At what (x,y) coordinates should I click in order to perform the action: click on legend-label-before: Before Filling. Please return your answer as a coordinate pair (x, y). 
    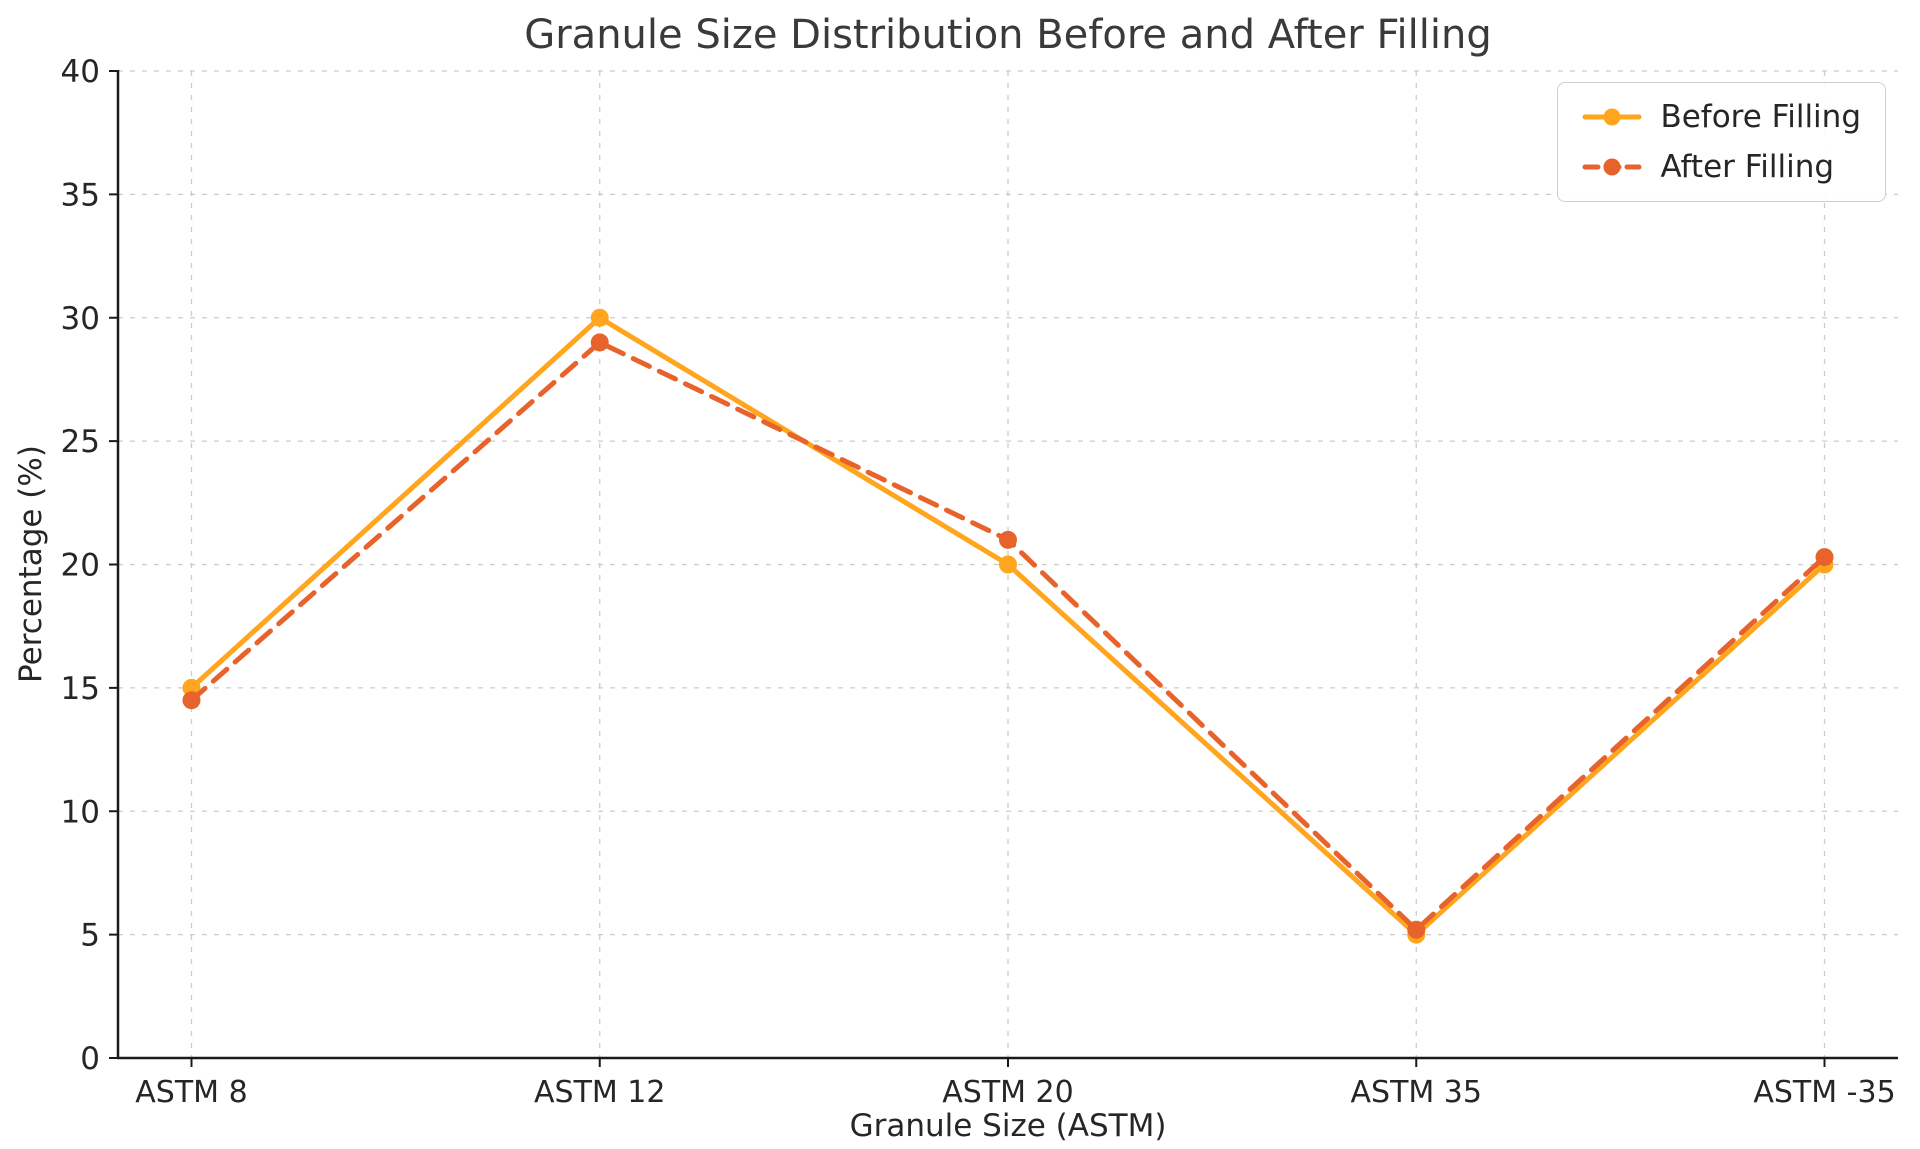
    Looking at the image, I should click on (1760, 117).